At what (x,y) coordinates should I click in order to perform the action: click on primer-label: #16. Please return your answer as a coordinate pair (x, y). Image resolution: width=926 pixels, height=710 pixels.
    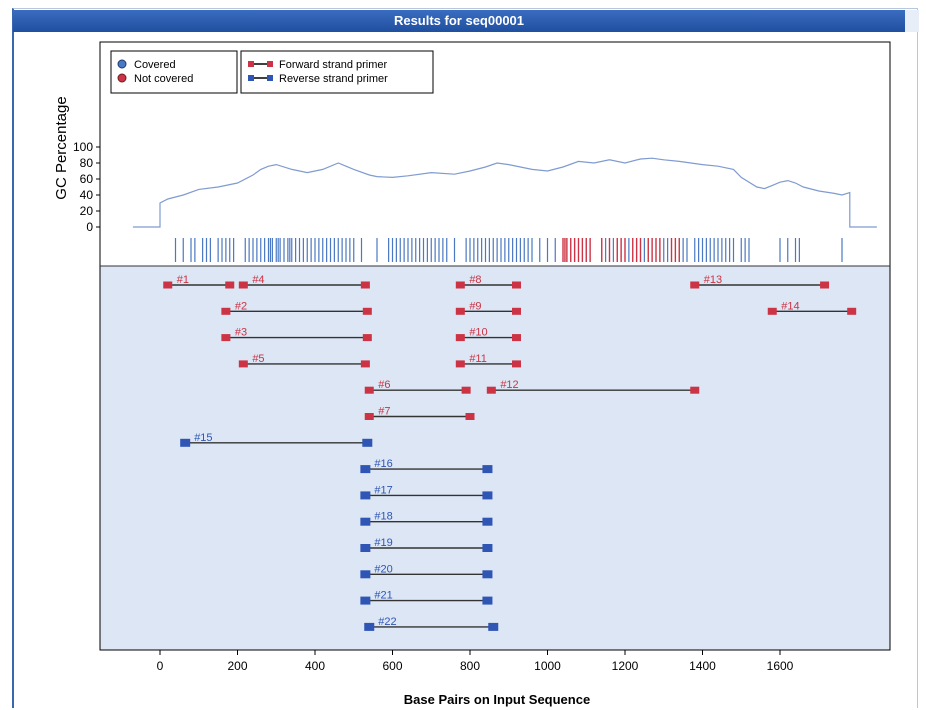
    Looking at the image, I should click on (383, 464).